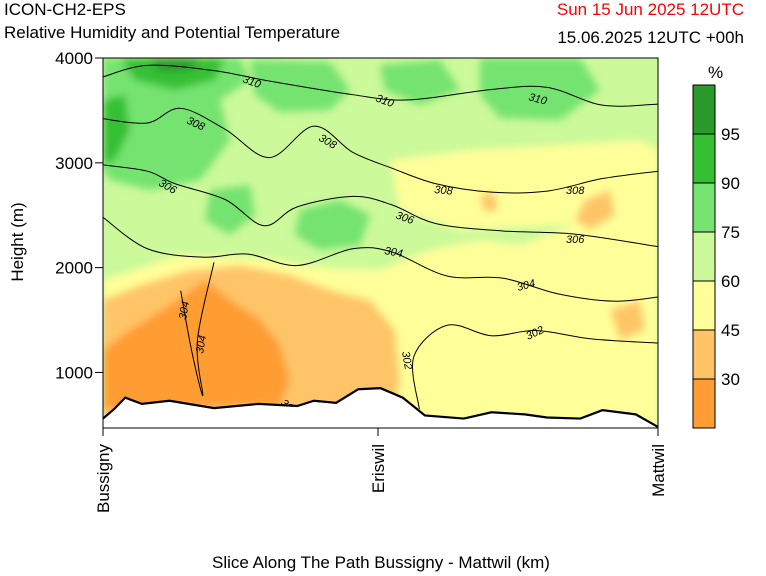  What do you see at coordinates (650, 37) in the screenshot?
I see `valid-time: 15.06.2025 12UTC +00h` at bounding box center [650, 37].